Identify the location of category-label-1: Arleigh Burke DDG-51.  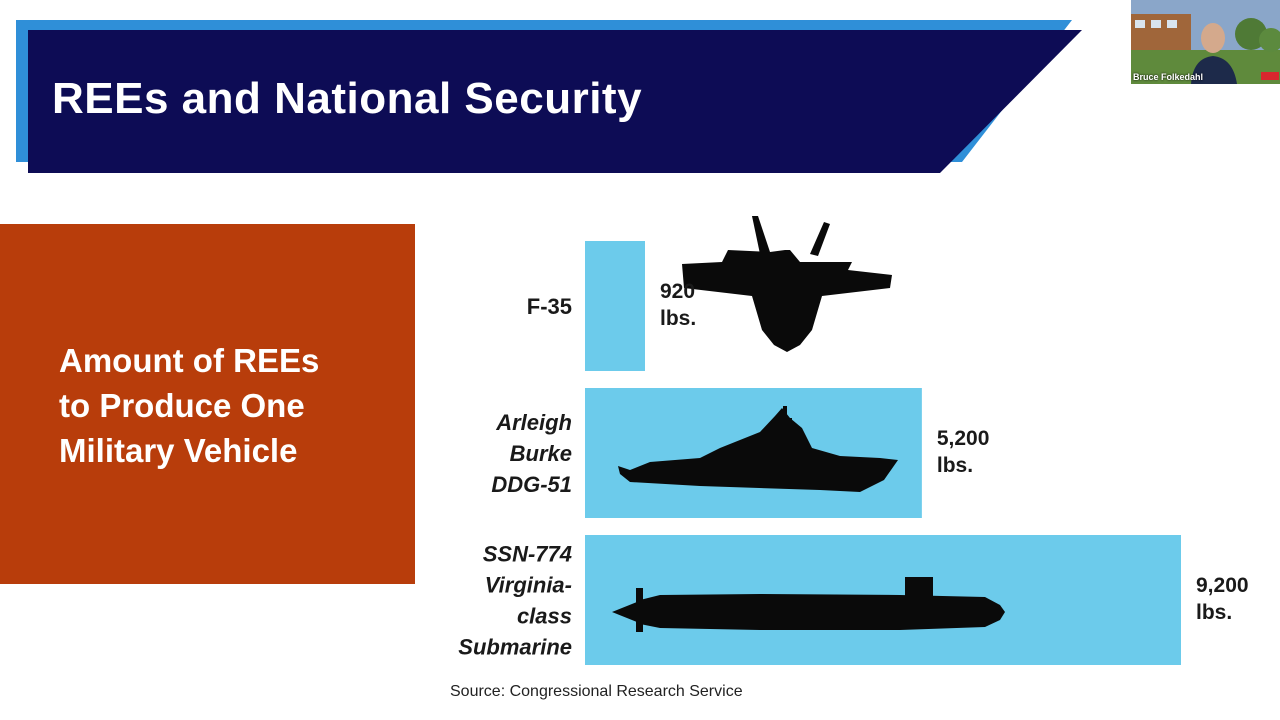
(531, 453).